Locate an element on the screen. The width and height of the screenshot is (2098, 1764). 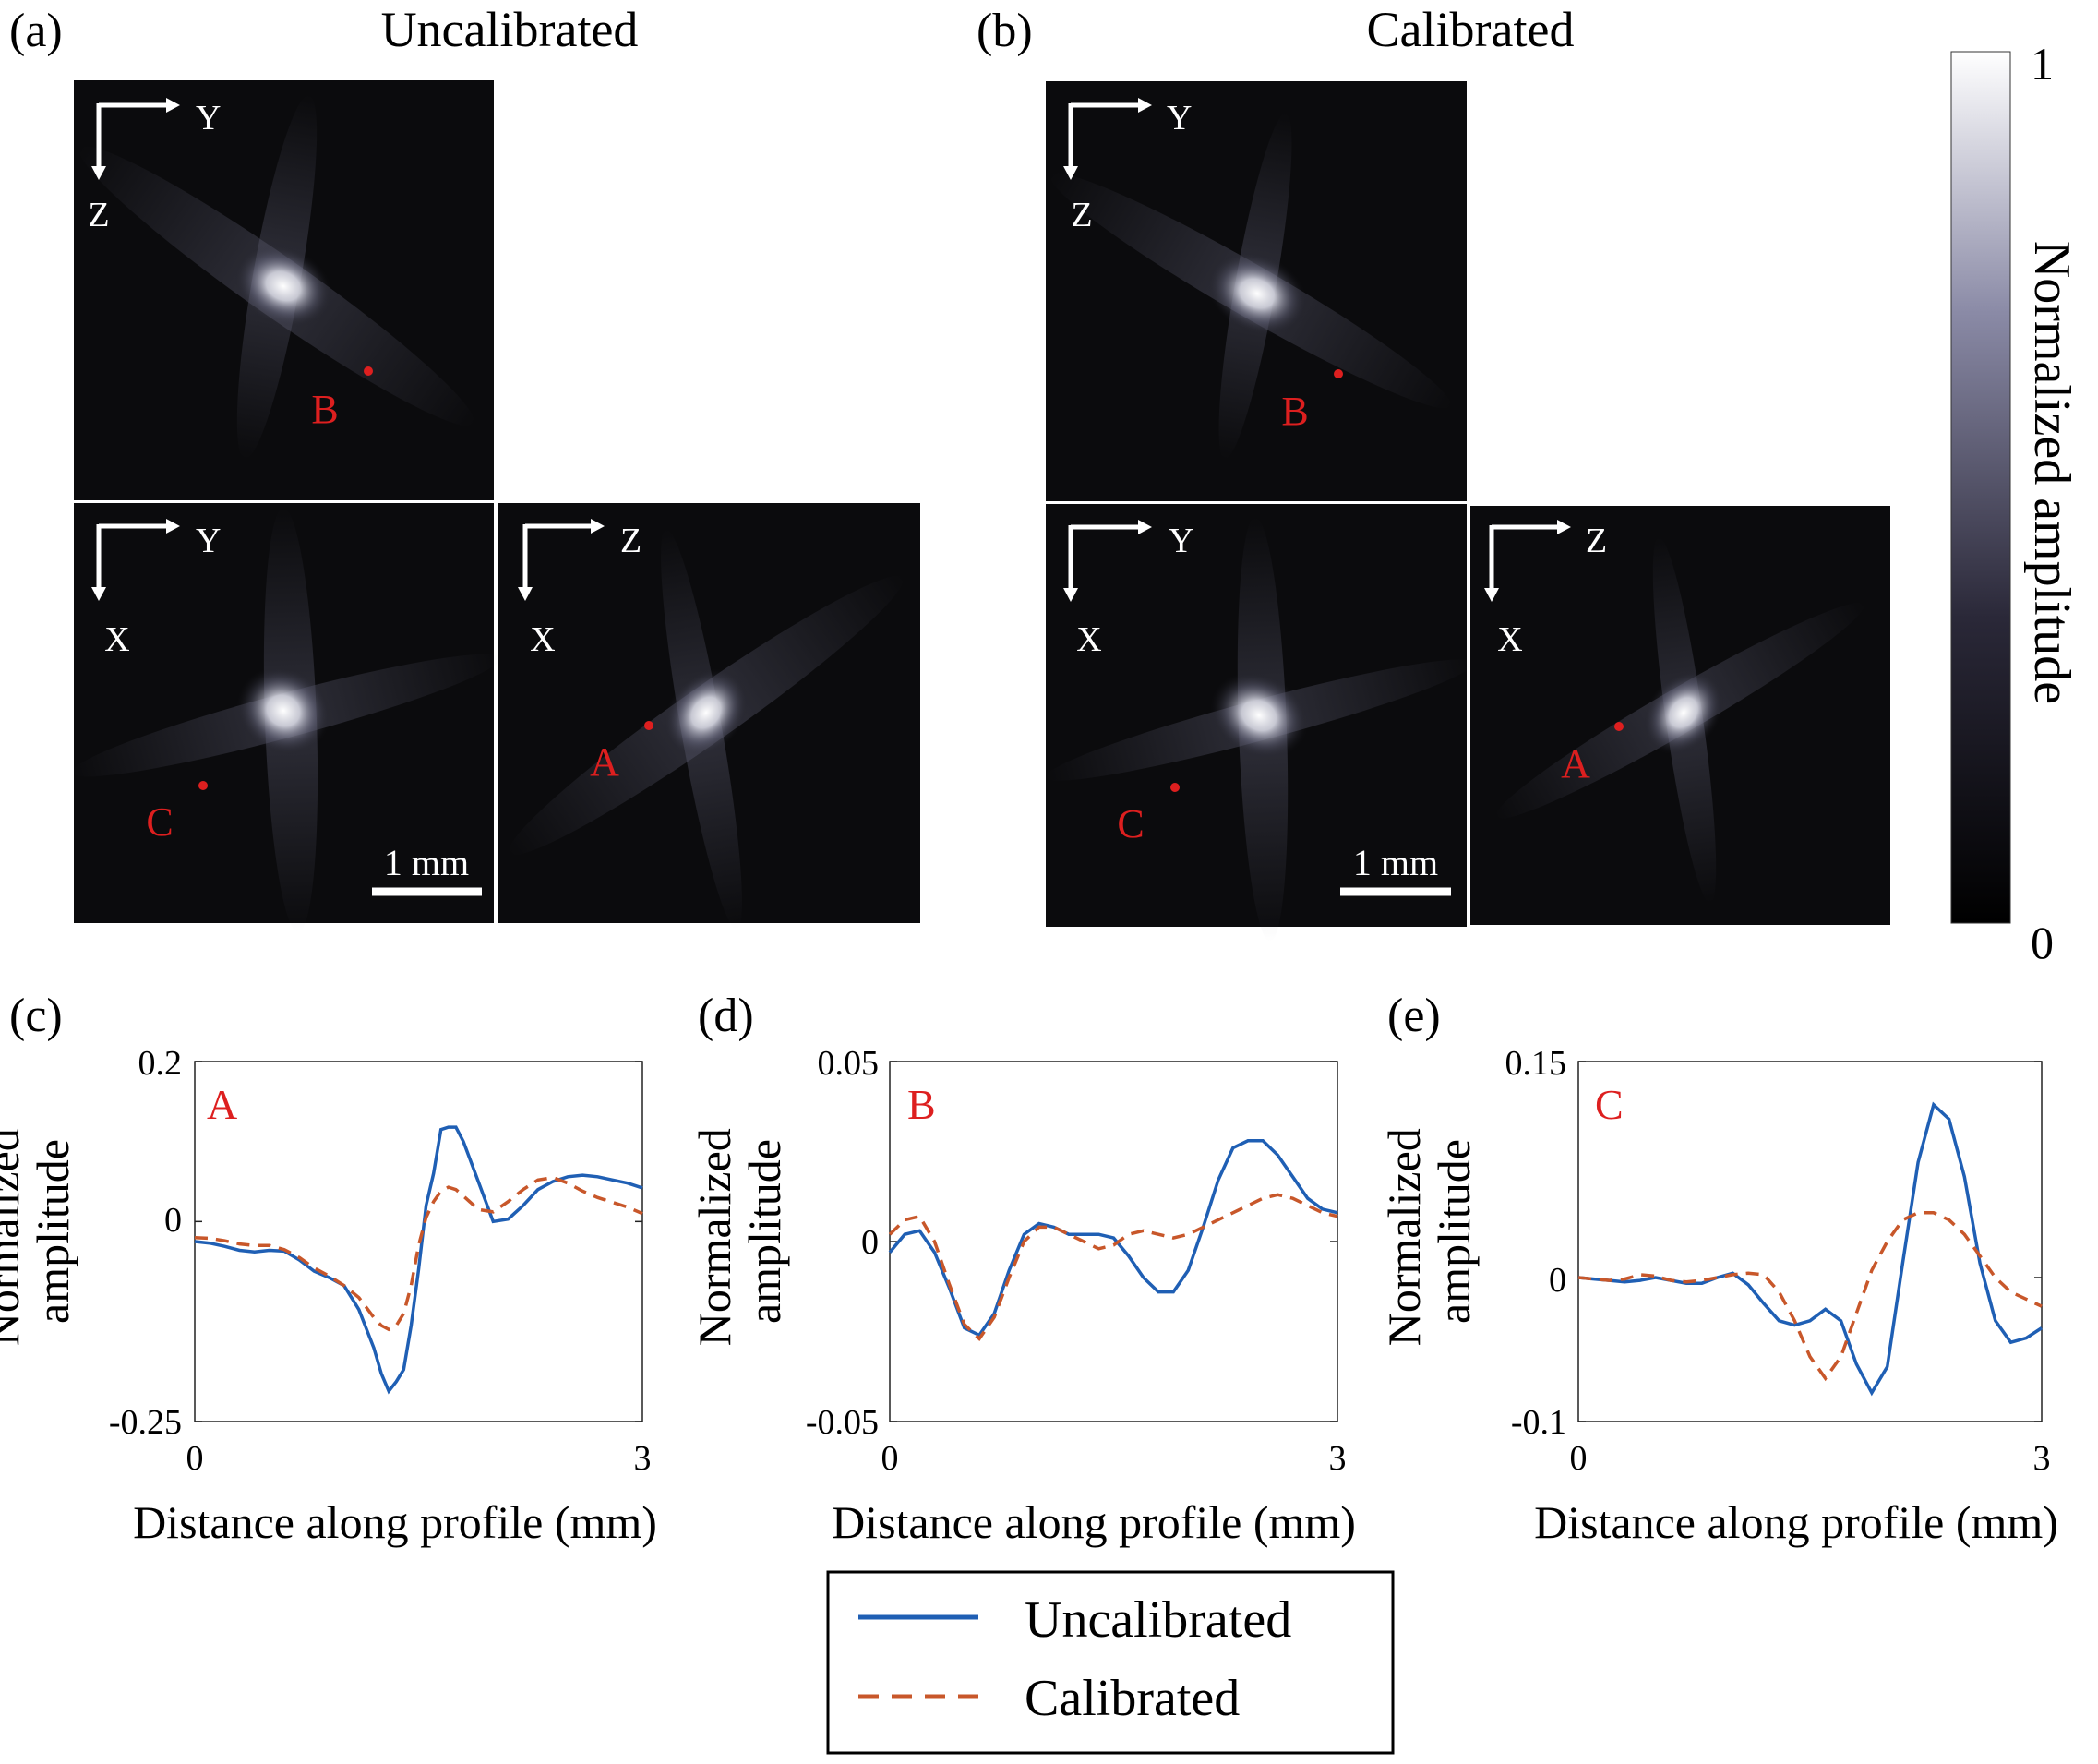
panel-b-view-xz: Z X A is located at coordinates (1680, 715).